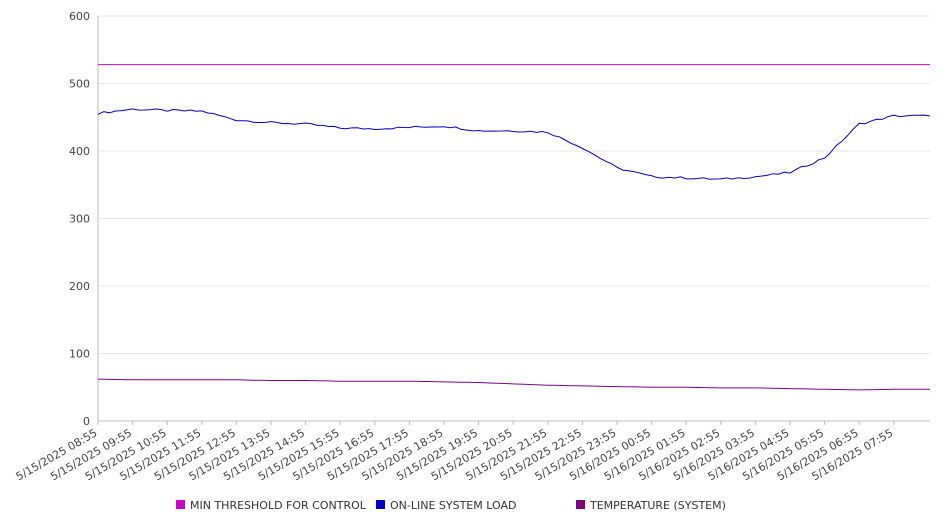  I want to click on legend-label: ON-LINE SYSTEM LOAD, so click(453, 505).